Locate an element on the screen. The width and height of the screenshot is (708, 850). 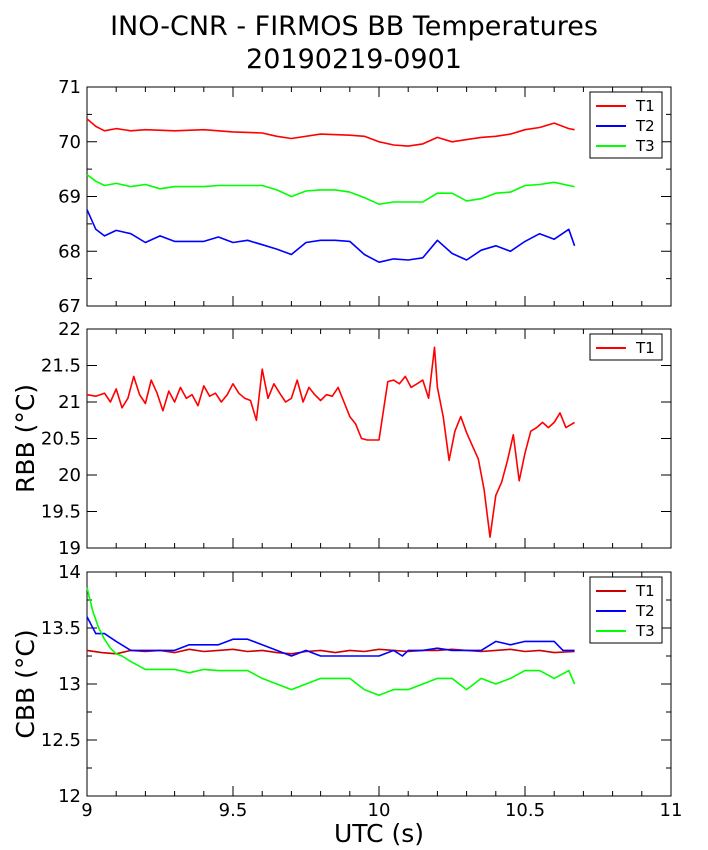
y-tick-label: 71 is located at coordinates (69, 87).